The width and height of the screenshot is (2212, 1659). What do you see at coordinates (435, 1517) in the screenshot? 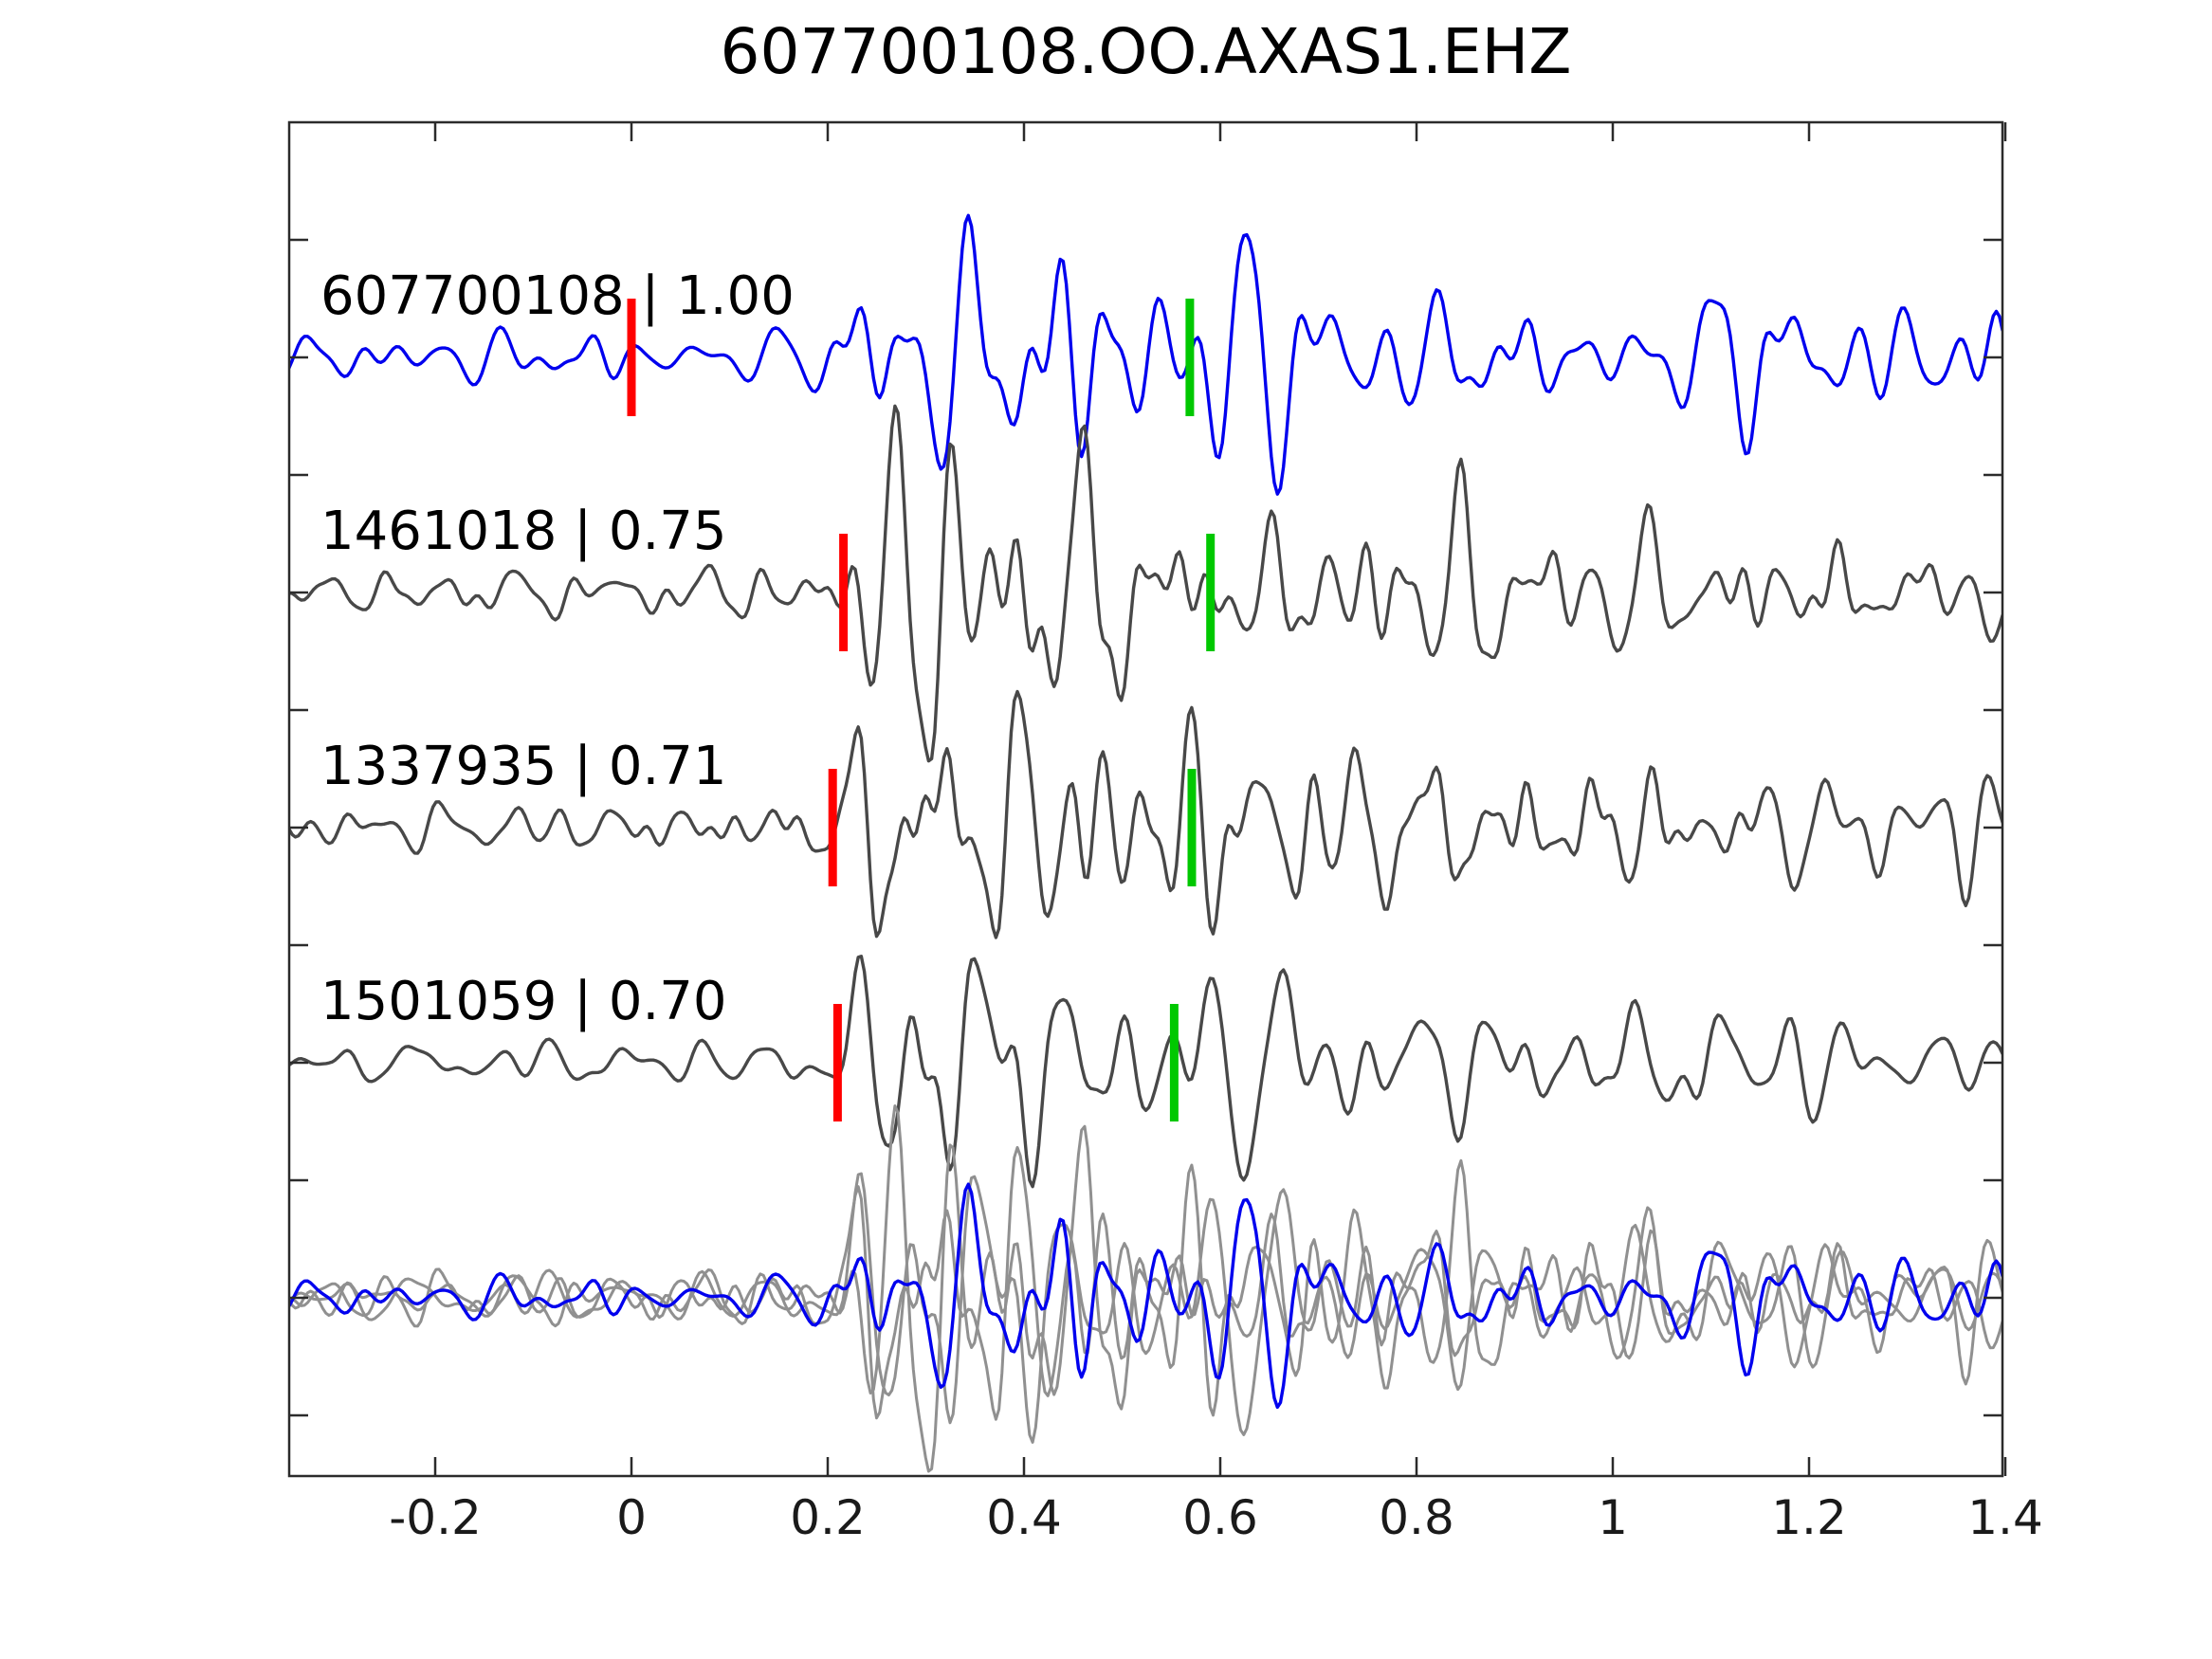
I see `x-tick-label-0: -0.2` at bounding box center [435, 1517].